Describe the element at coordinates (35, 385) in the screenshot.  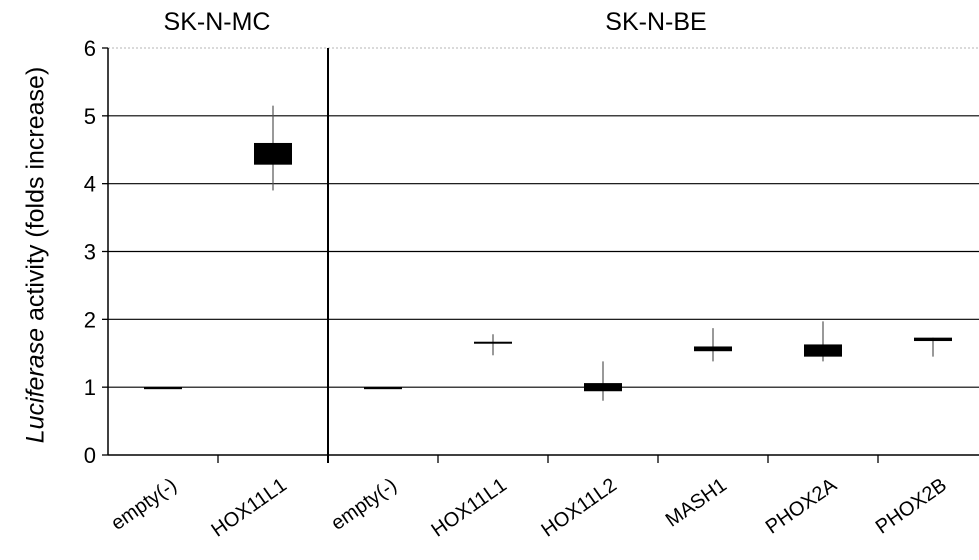
I see `y-axis-title-italic: Luciferase` at that location.